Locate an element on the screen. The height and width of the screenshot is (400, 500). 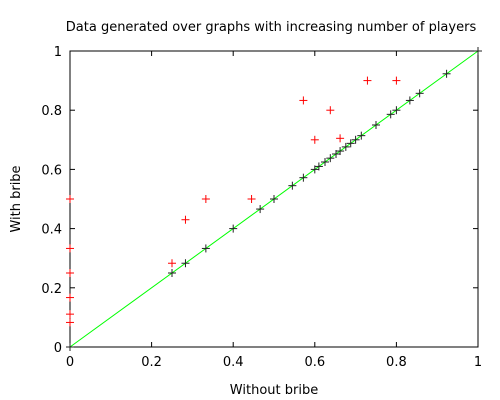
x-axis-label: Without bribe is located at coordinates (274, 390).